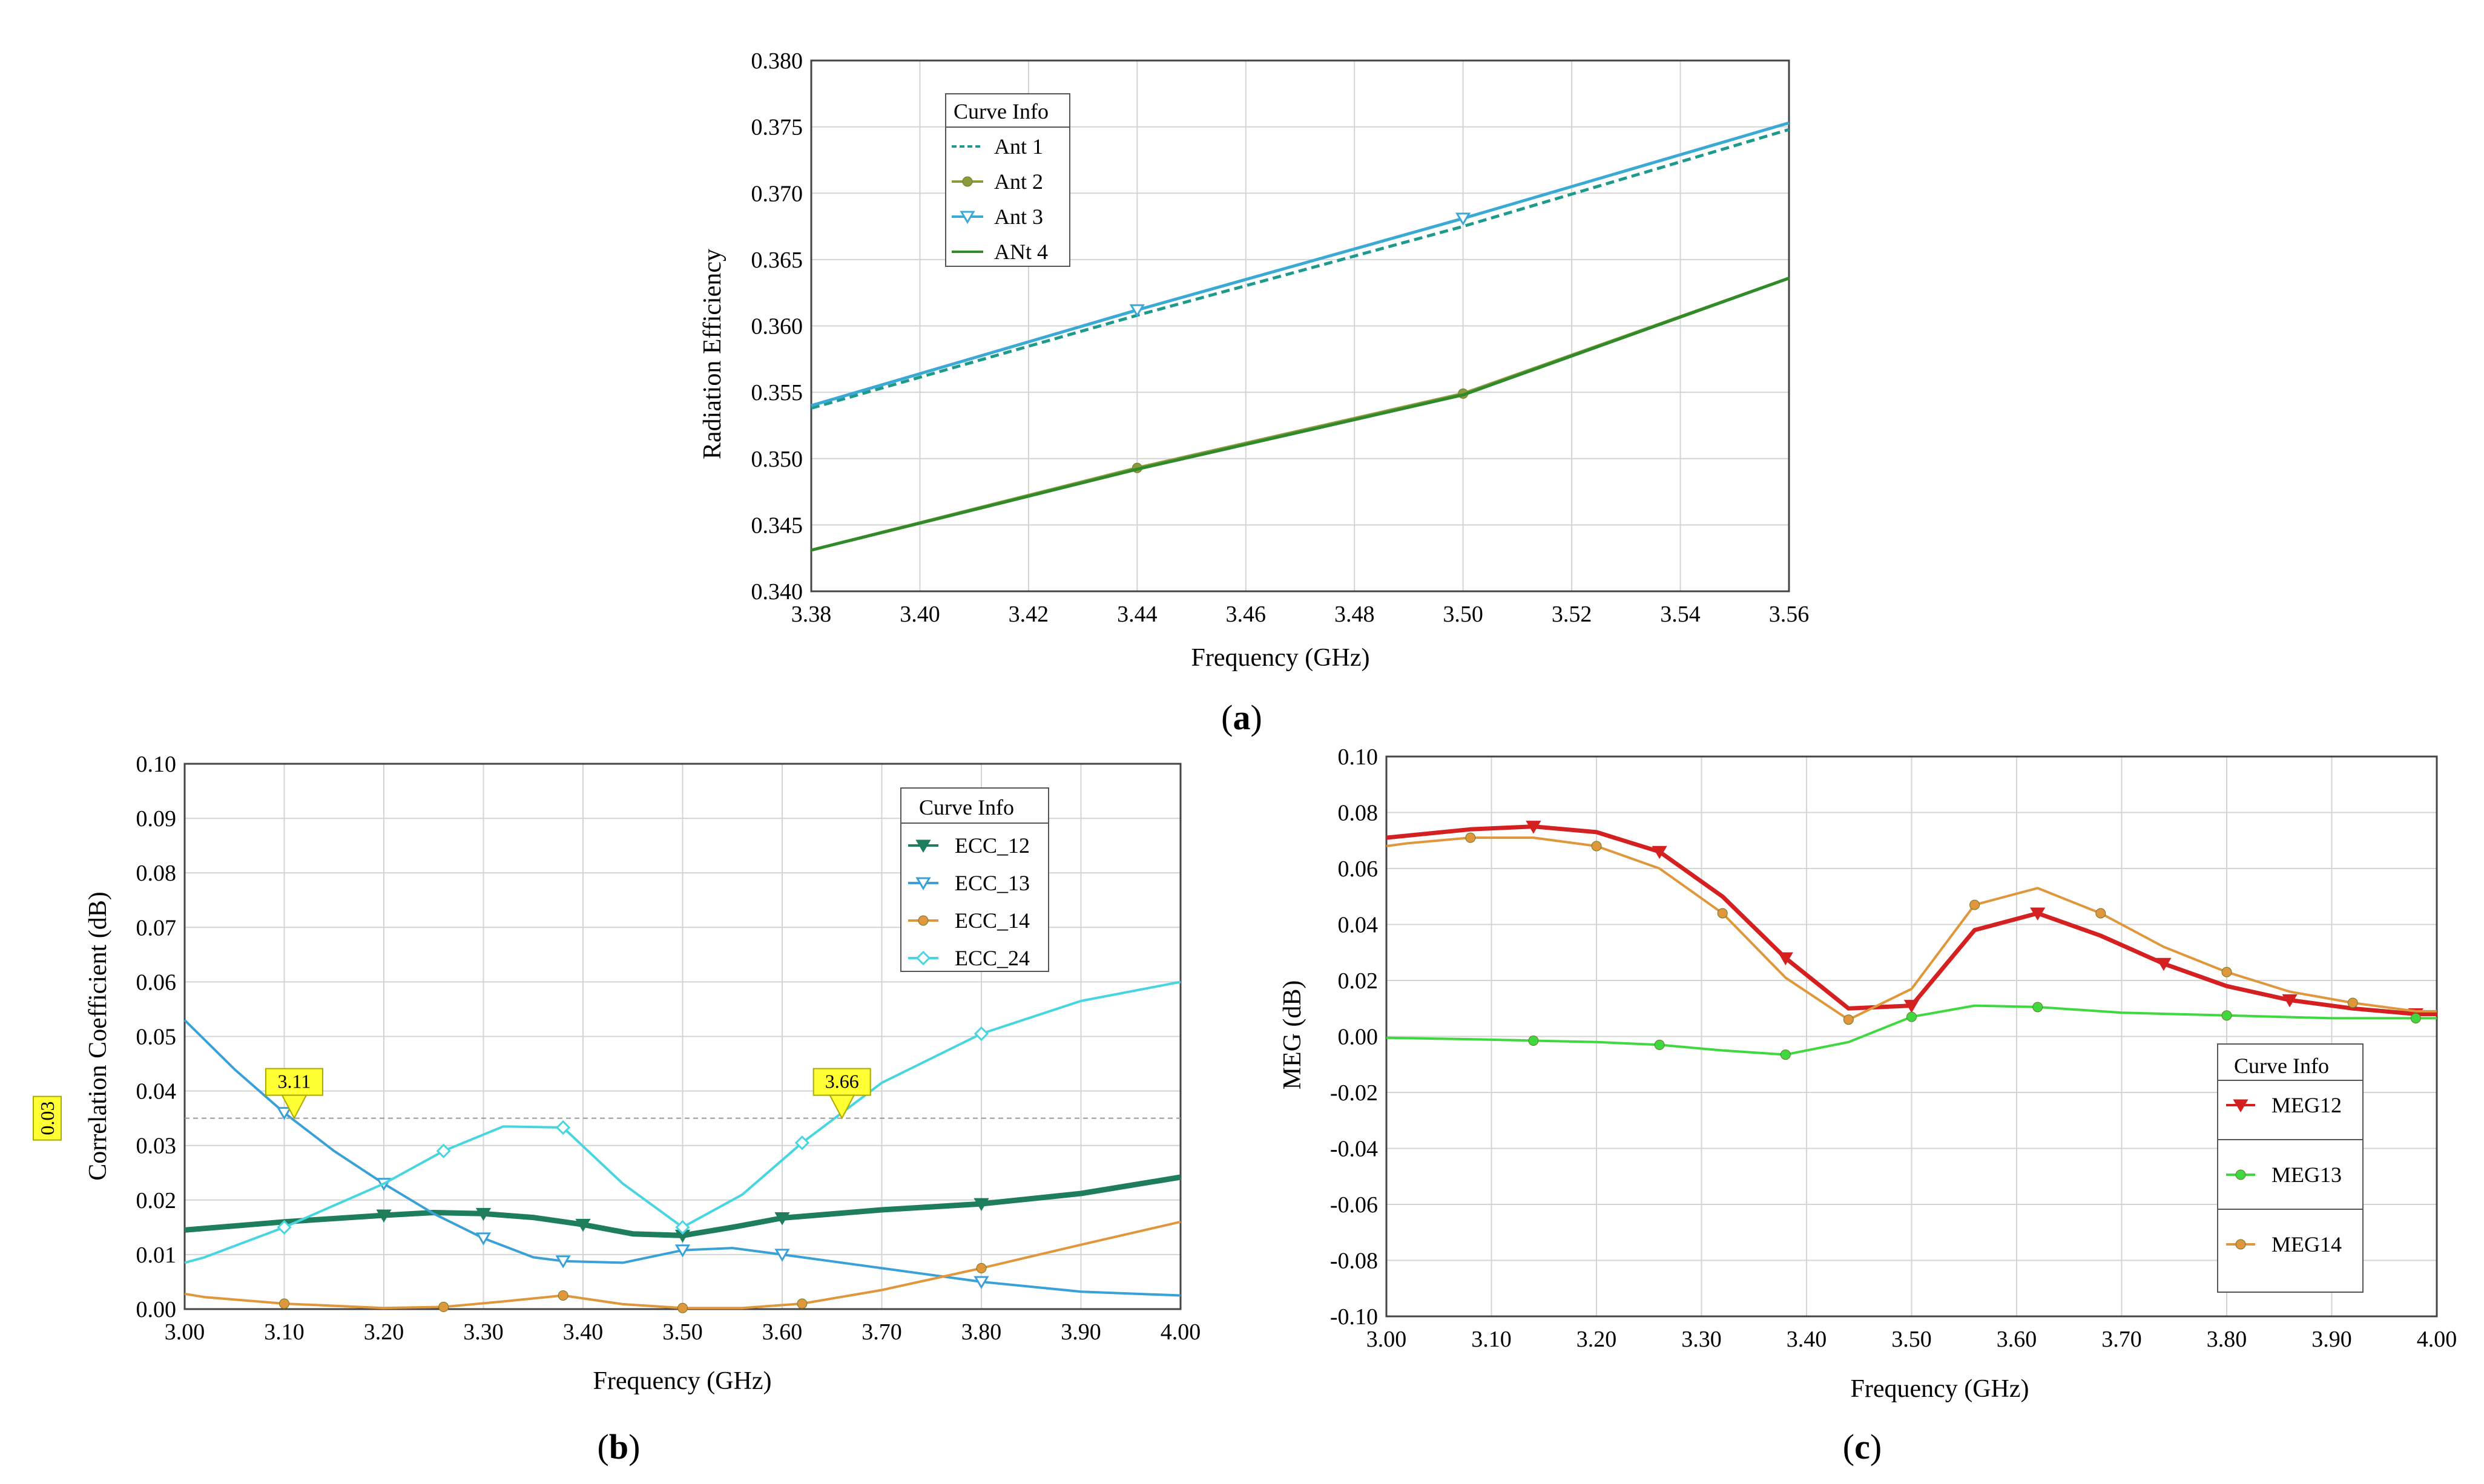  I want to click on panel-c-xlabel: Frequency (GHz), so click(1940, 1389).